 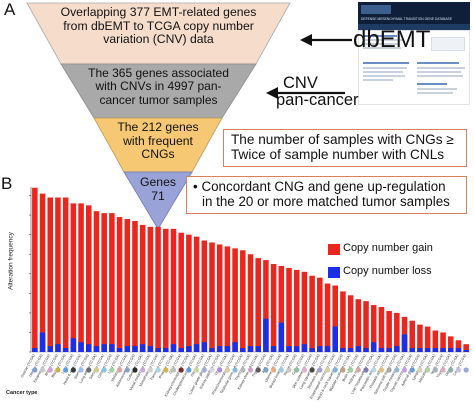 I want to click on funnel-level-2-line-3: cancer tumor samples, so click(x=158, y=99).